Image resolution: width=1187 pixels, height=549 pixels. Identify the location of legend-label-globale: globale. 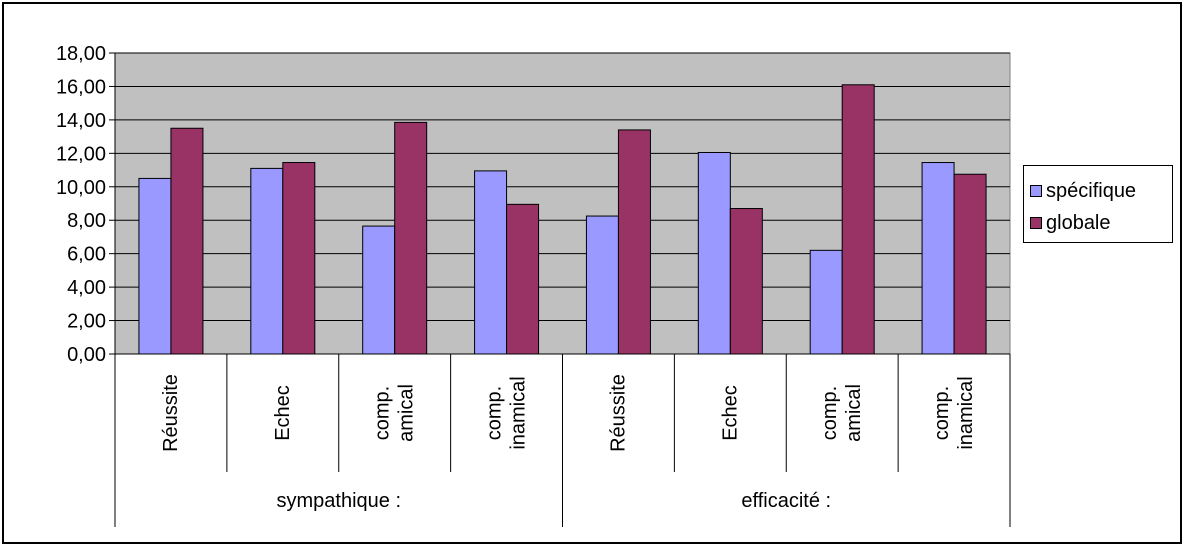
(1078, 222).